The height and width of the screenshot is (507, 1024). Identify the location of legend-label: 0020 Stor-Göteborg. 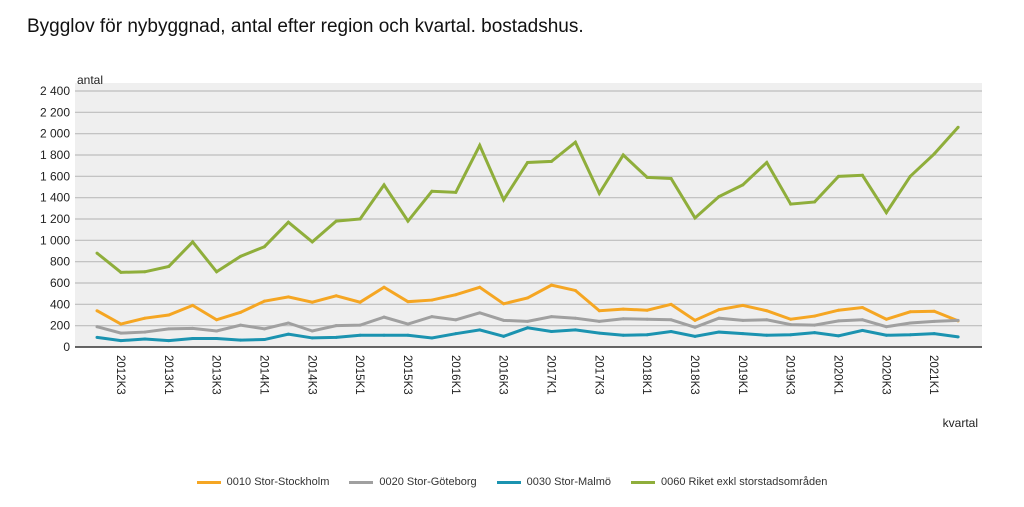
(428, 482).